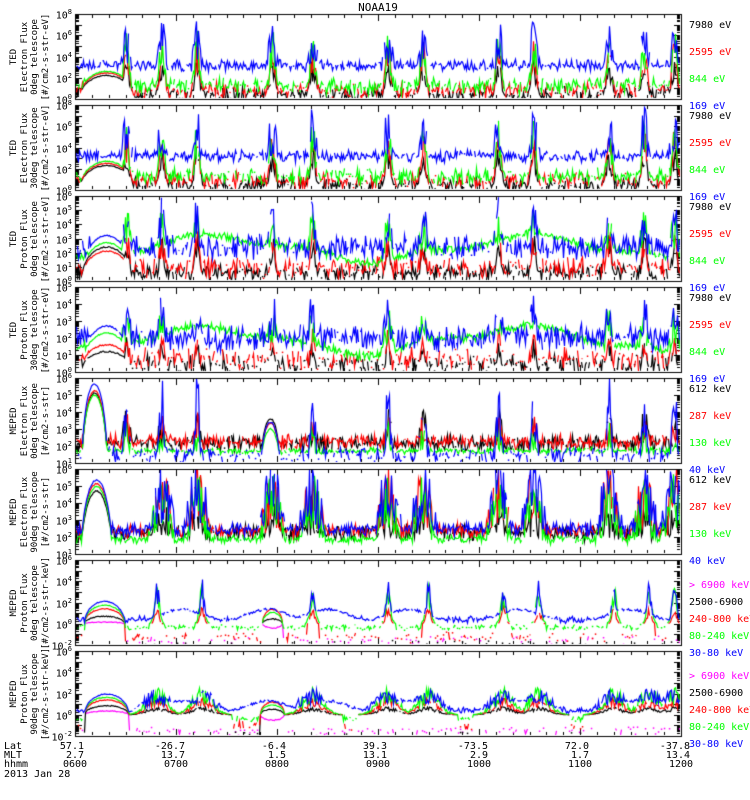 Image resolution: width=750 pixels, height=800 pixels. Describe the element at coordinates (69, 353) in the screenshot. I see `log-exponent: 1` at that location.